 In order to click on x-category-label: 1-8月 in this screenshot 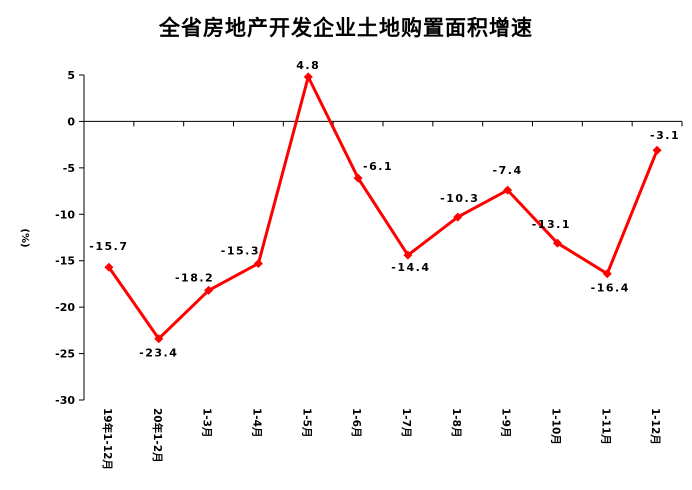, I will do `click(456, 422)`.